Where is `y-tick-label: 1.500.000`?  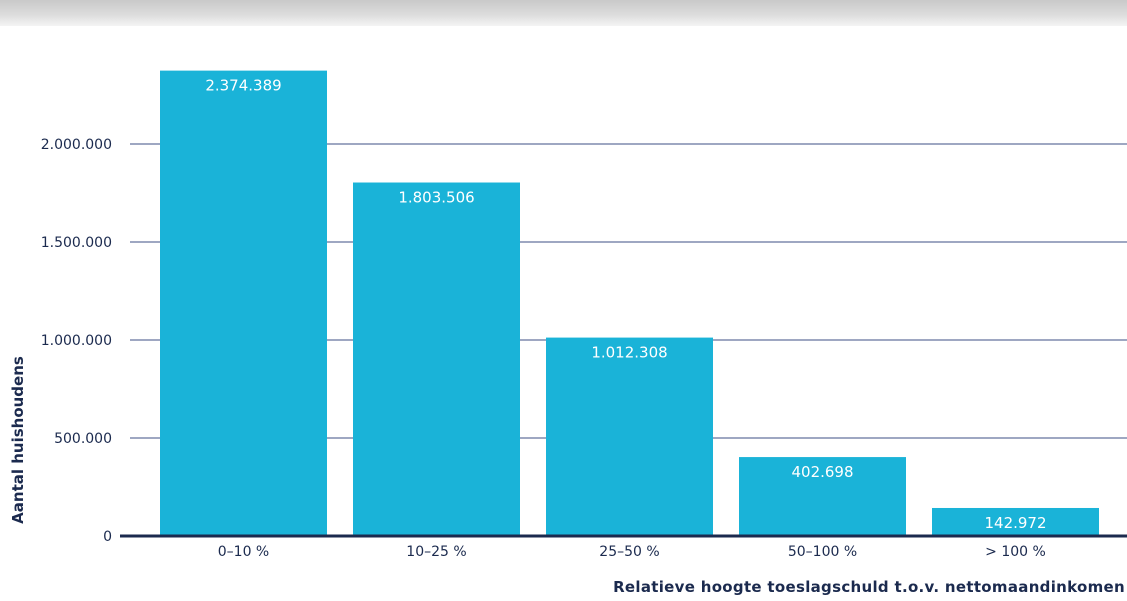 y-tick-label: 1.500.000 is located at coordinates (76, 243).